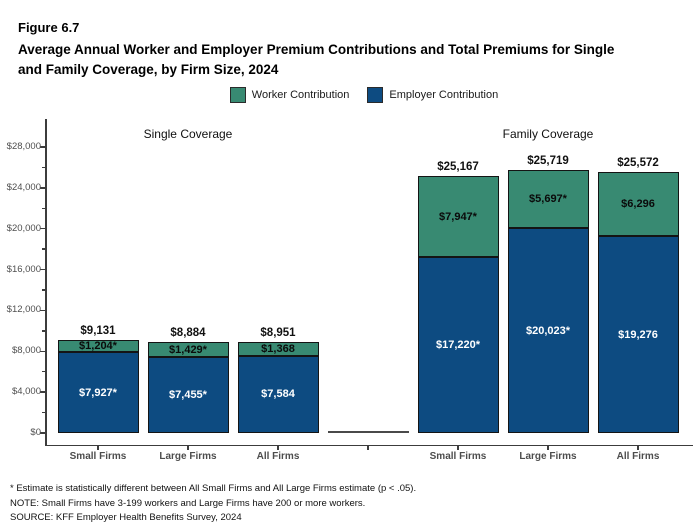  Describe the element at coordinates (46, 282) in the screenshot. I see `y-axis-line` at that location.